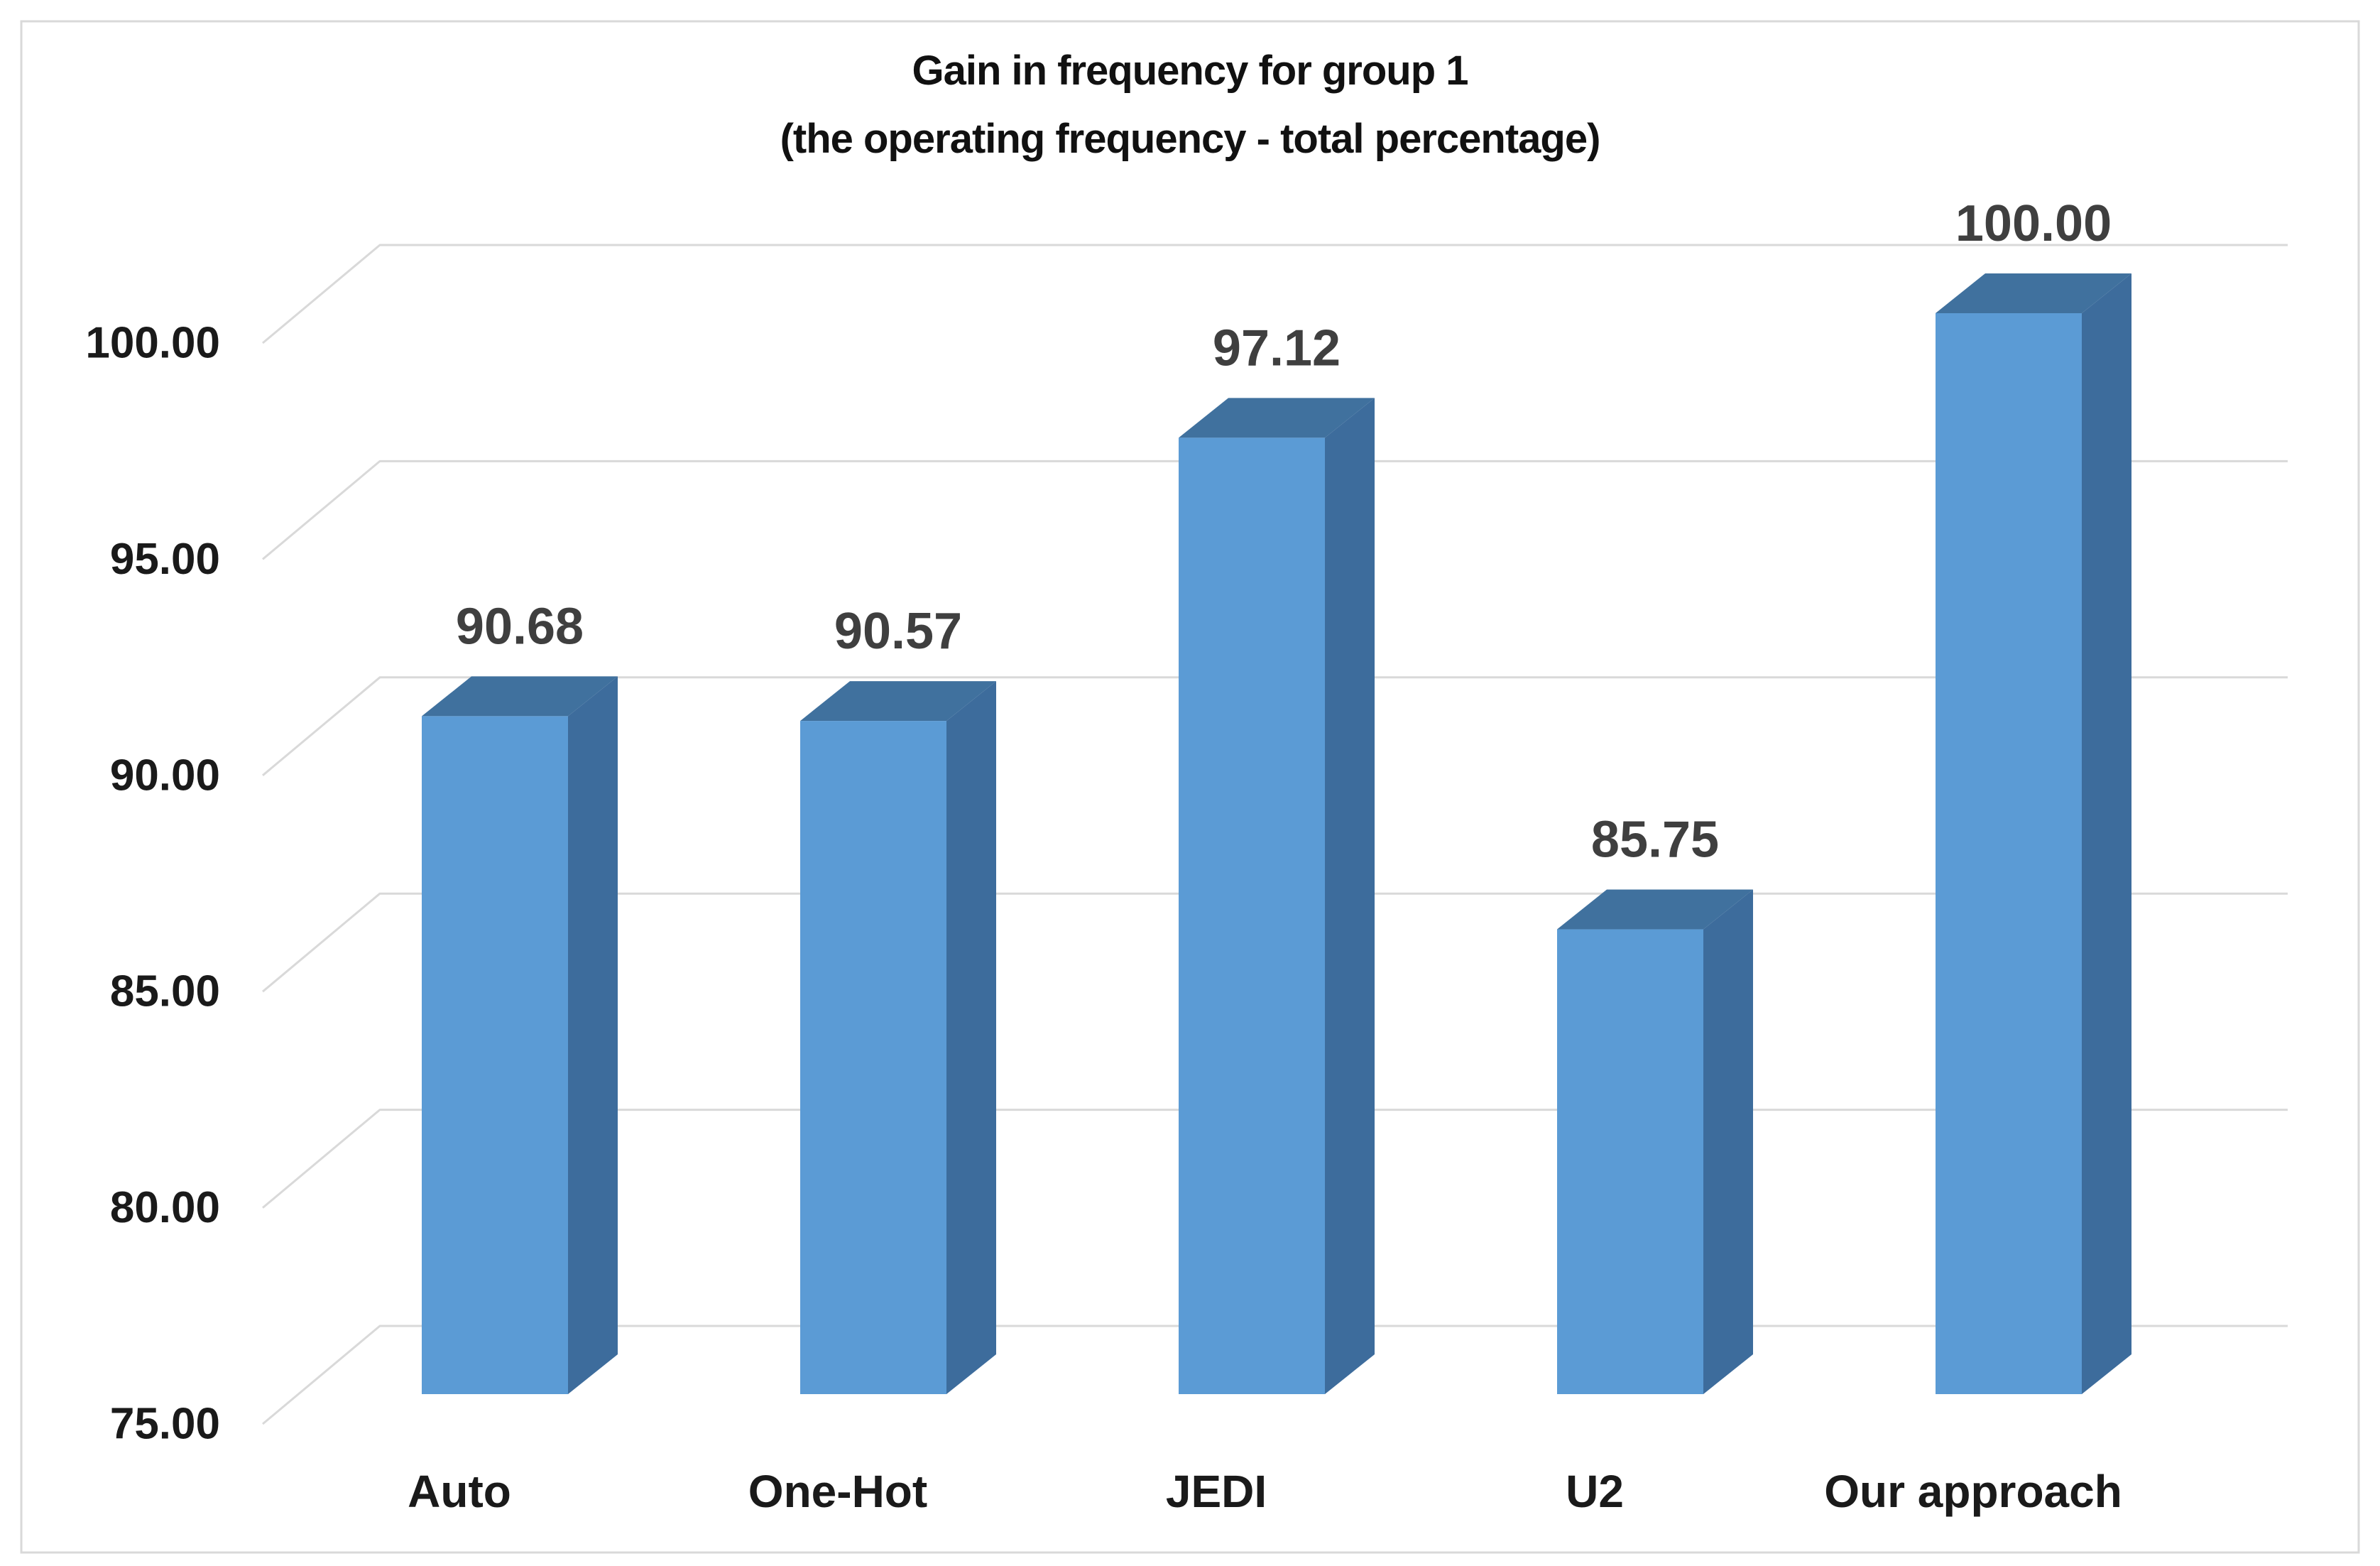 This screenshot has height=1566, width=2380. I want to click on y-axis-tick-label: 90.00, so click(165, 775).